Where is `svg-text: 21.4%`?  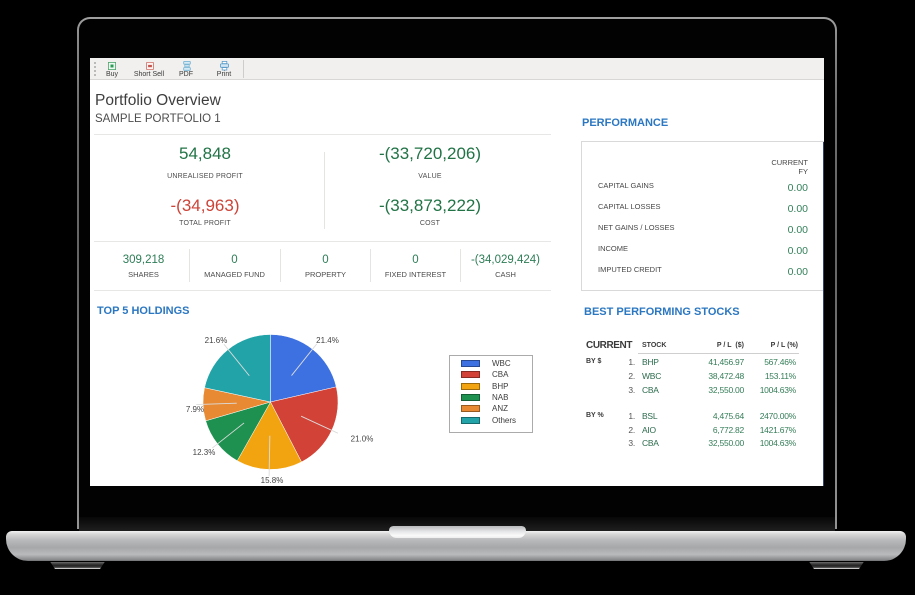
svg-text: 21.4% is located at coordinates (327, 340).